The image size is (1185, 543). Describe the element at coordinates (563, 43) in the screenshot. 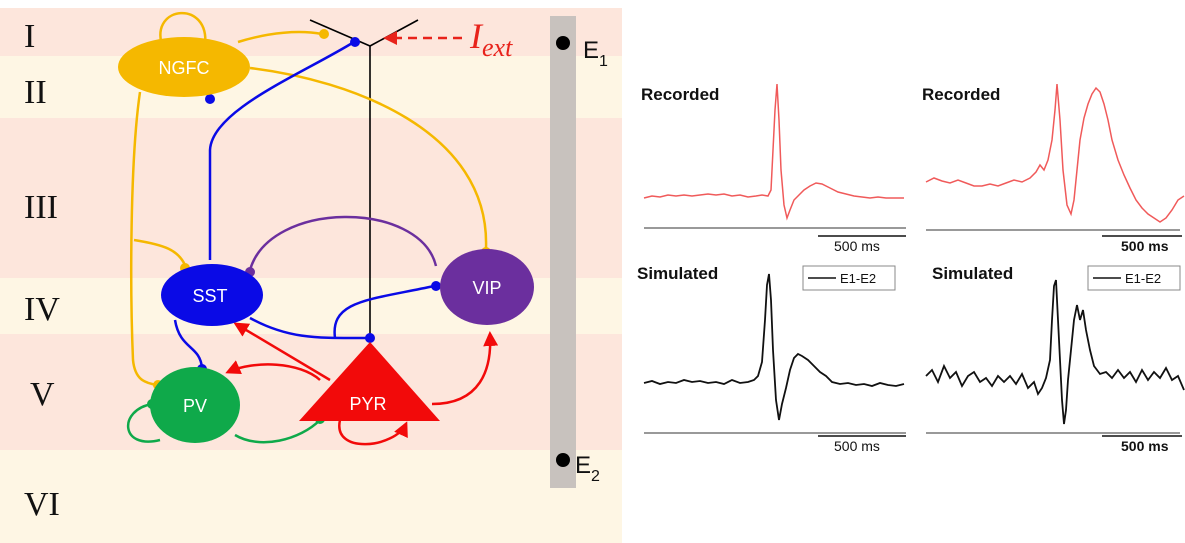

I see `electrode-contact-e1` at that location.